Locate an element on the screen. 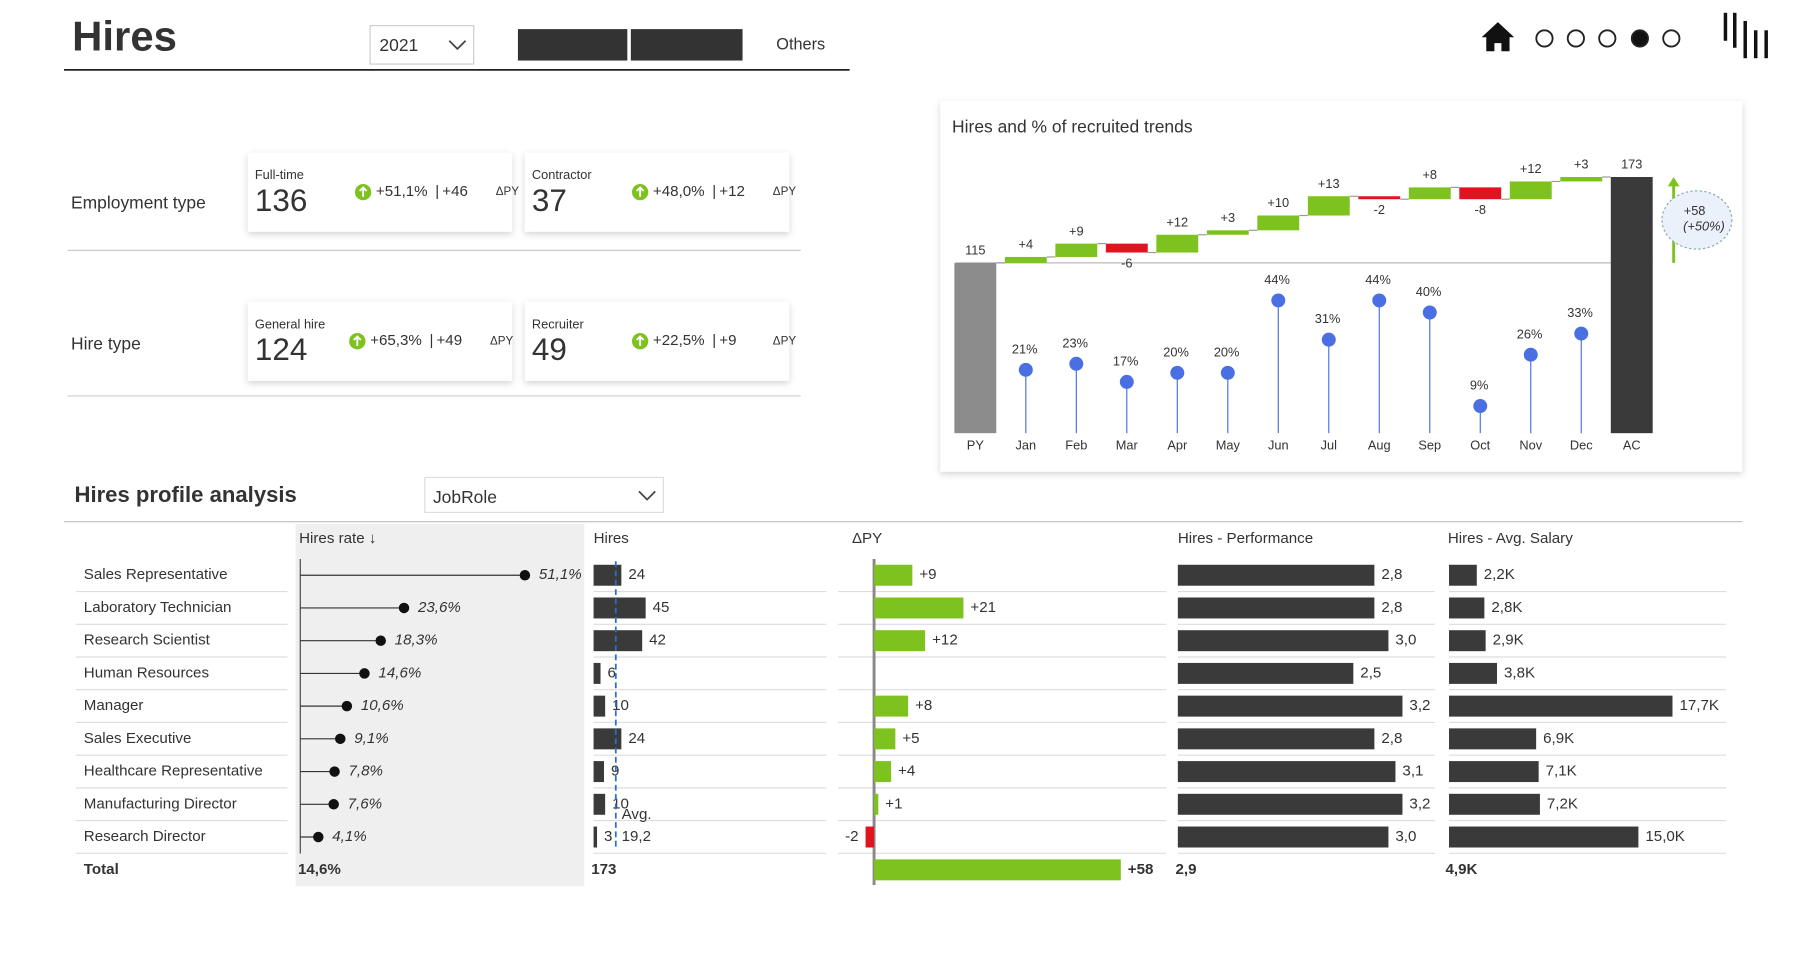 The image size is (1804, 970). total-rate: 14,6% is located at coordinates (319, 869).